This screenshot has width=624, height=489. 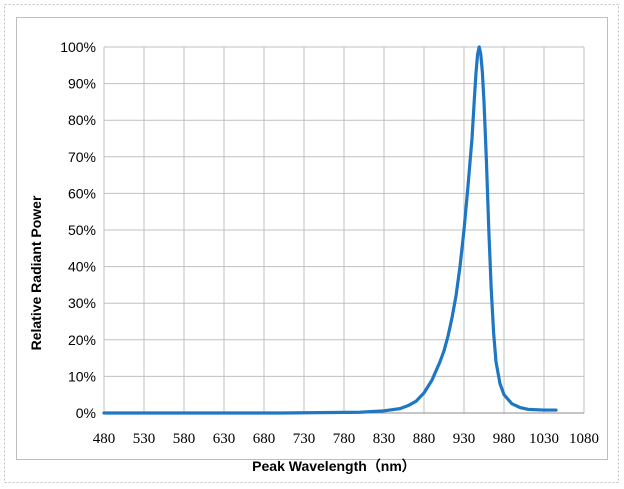 I want to click on x-tick-label: 730, so click(x=304, y=439).